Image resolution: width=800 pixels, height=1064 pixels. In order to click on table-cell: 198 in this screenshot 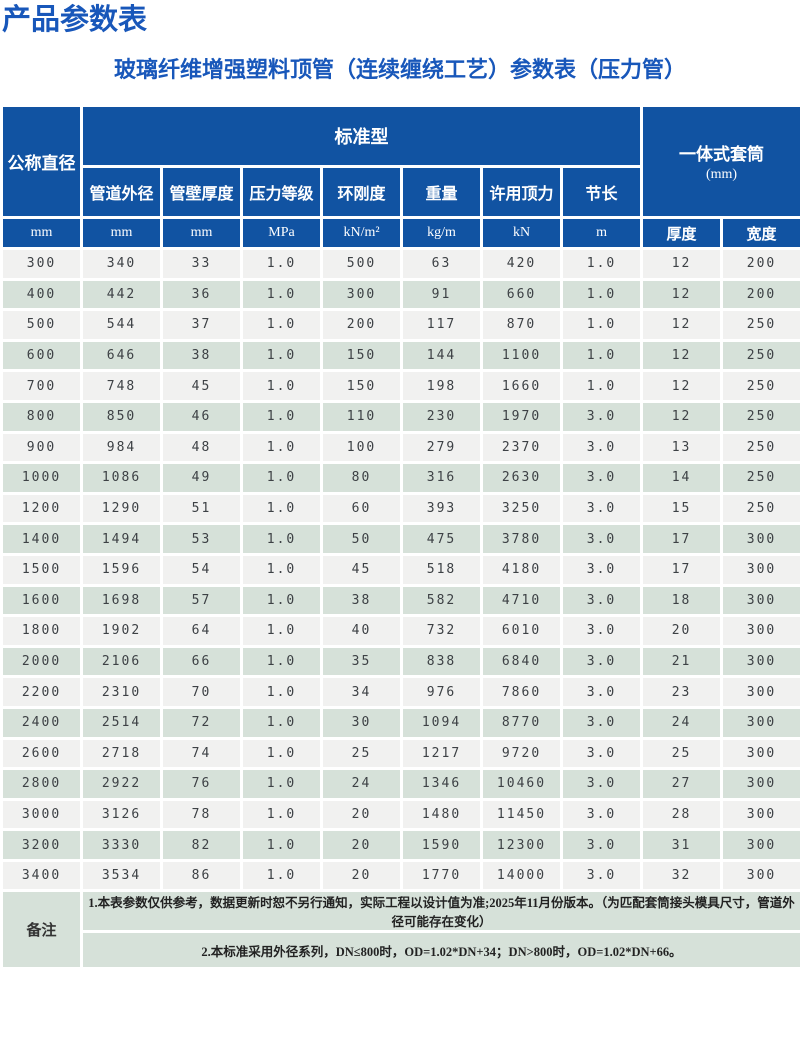, I will do `click(442, 386)`.